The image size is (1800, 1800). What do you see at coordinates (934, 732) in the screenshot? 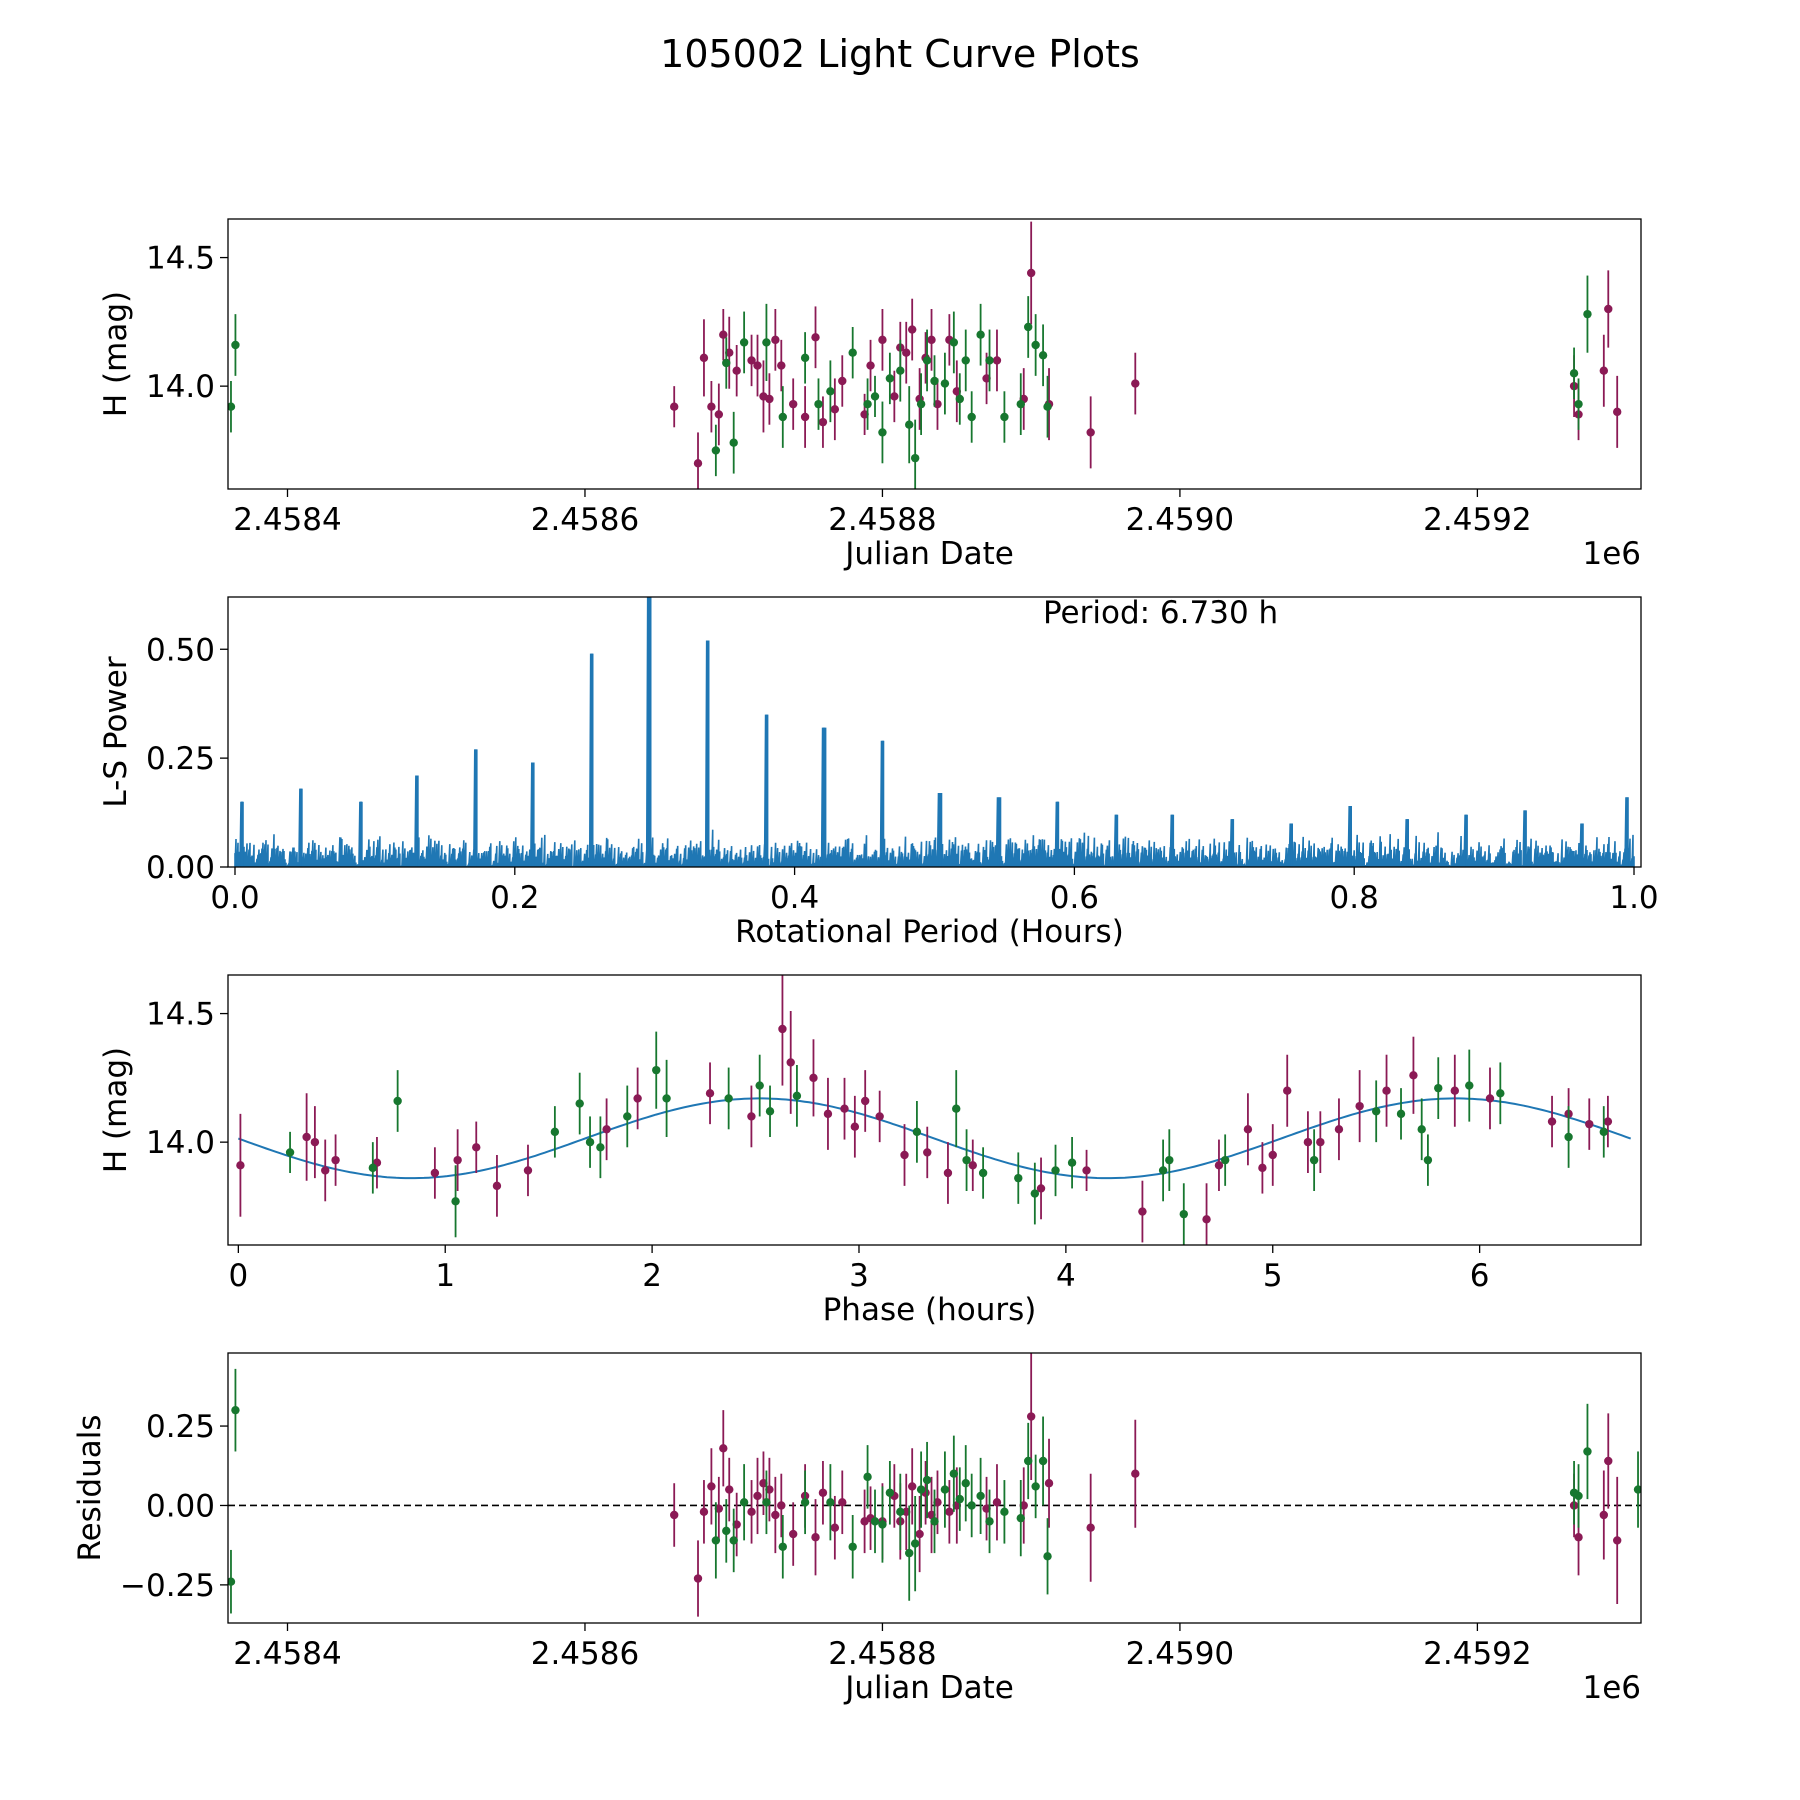
I see `plot-area` at bounding box center [934, 732].